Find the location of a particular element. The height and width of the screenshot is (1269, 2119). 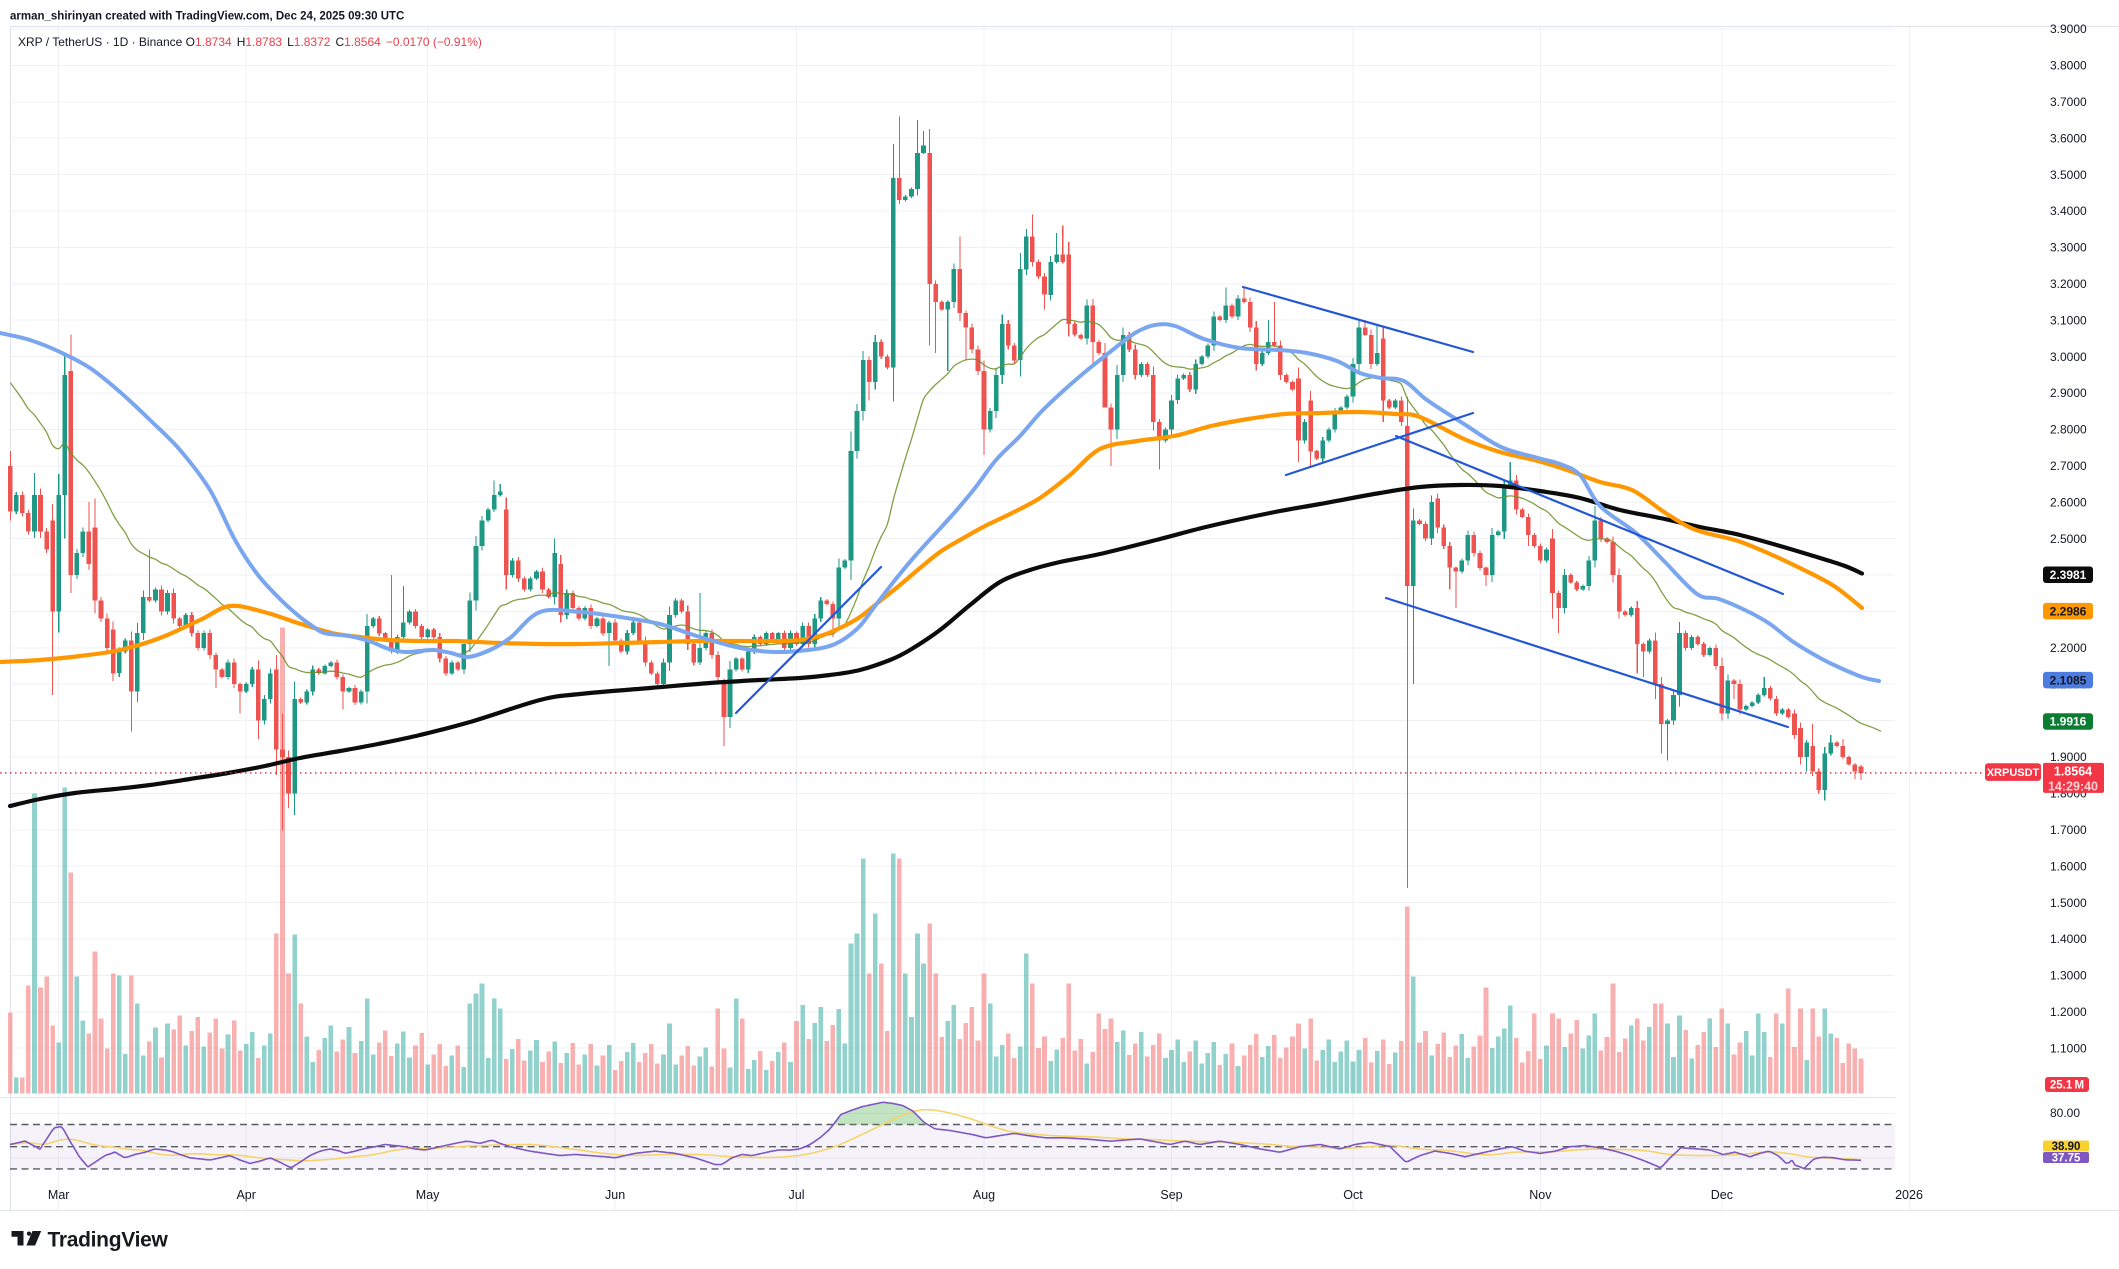

svg-text: Jun is located at coordinates (615, 1195).